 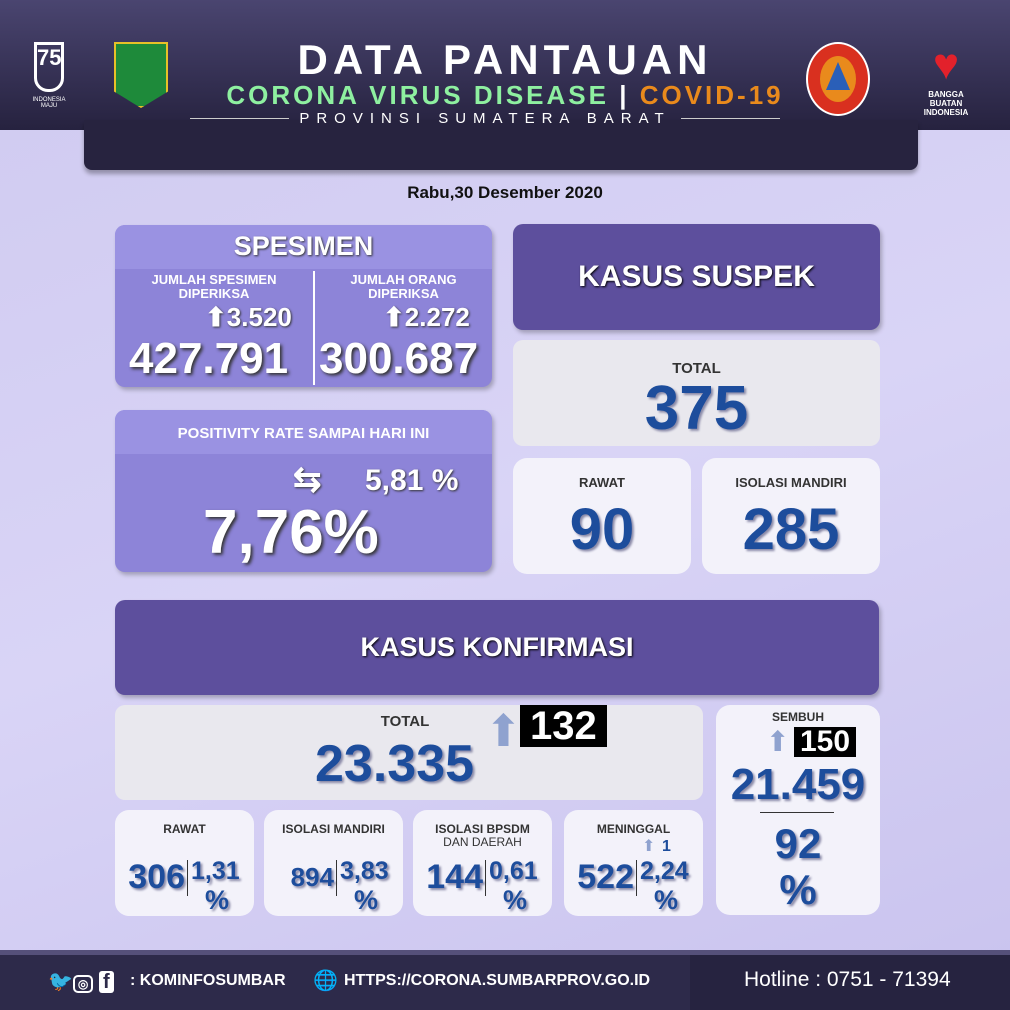 I want to click on footer-url: HTTPS://CORONA.SUMBARPROV.GO.ID, so click(x=497, y=980).